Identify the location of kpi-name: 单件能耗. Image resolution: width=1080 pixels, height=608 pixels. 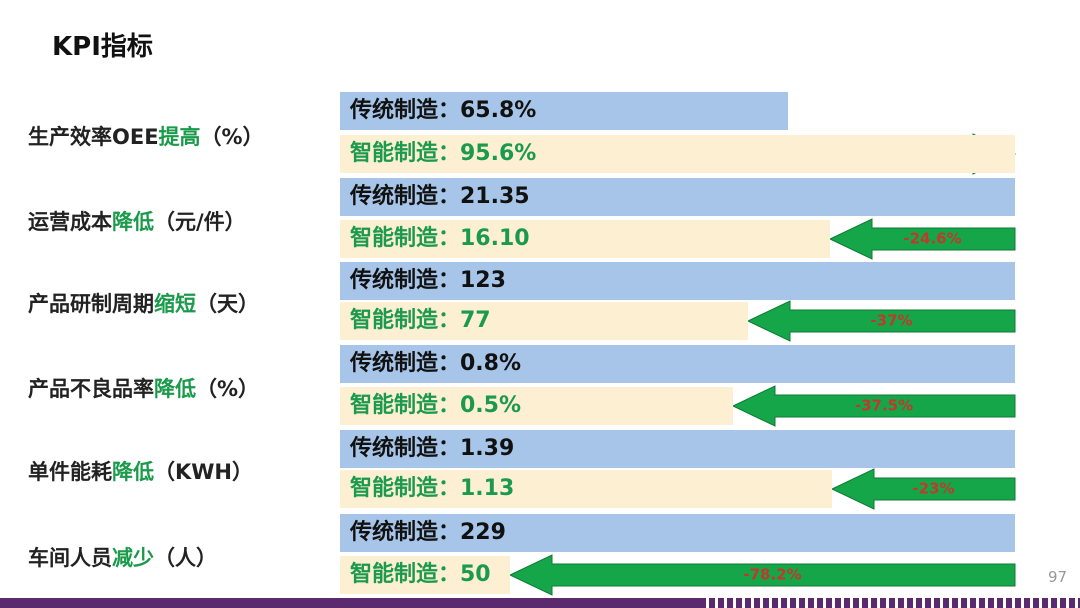
(70, 472).